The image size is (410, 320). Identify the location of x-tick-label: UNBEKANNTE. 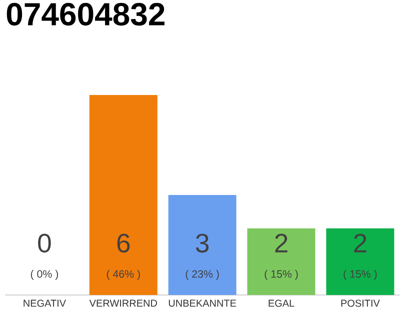
(202, 303).